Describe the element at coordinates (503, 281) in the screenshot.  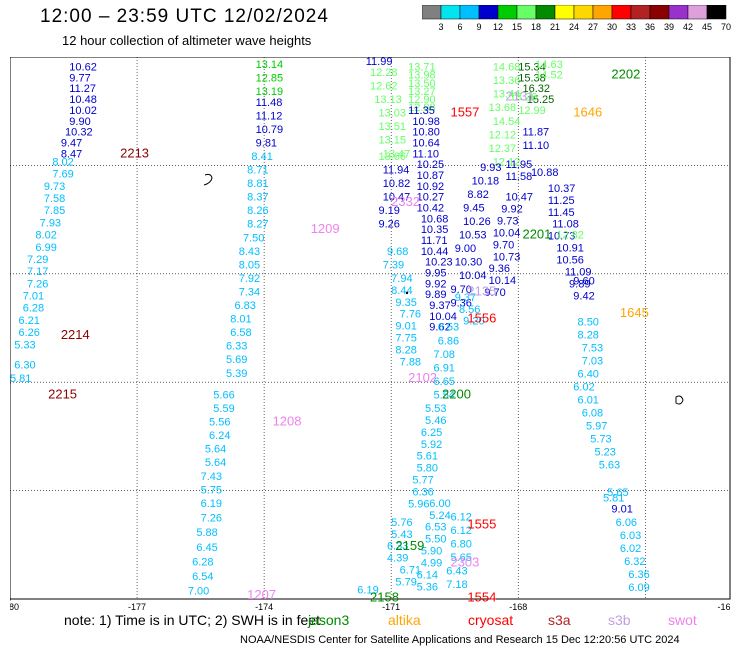
I see `wave-height-value: 10.14` at that location.